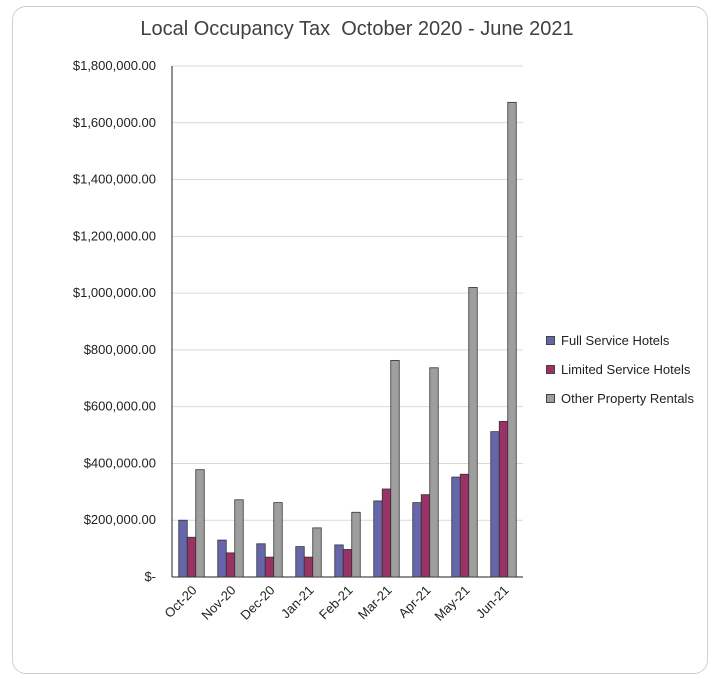 This screenshot has width=714, height=680. I want to click on y-tick-label: $1,000,000.00, so click(114, 292).